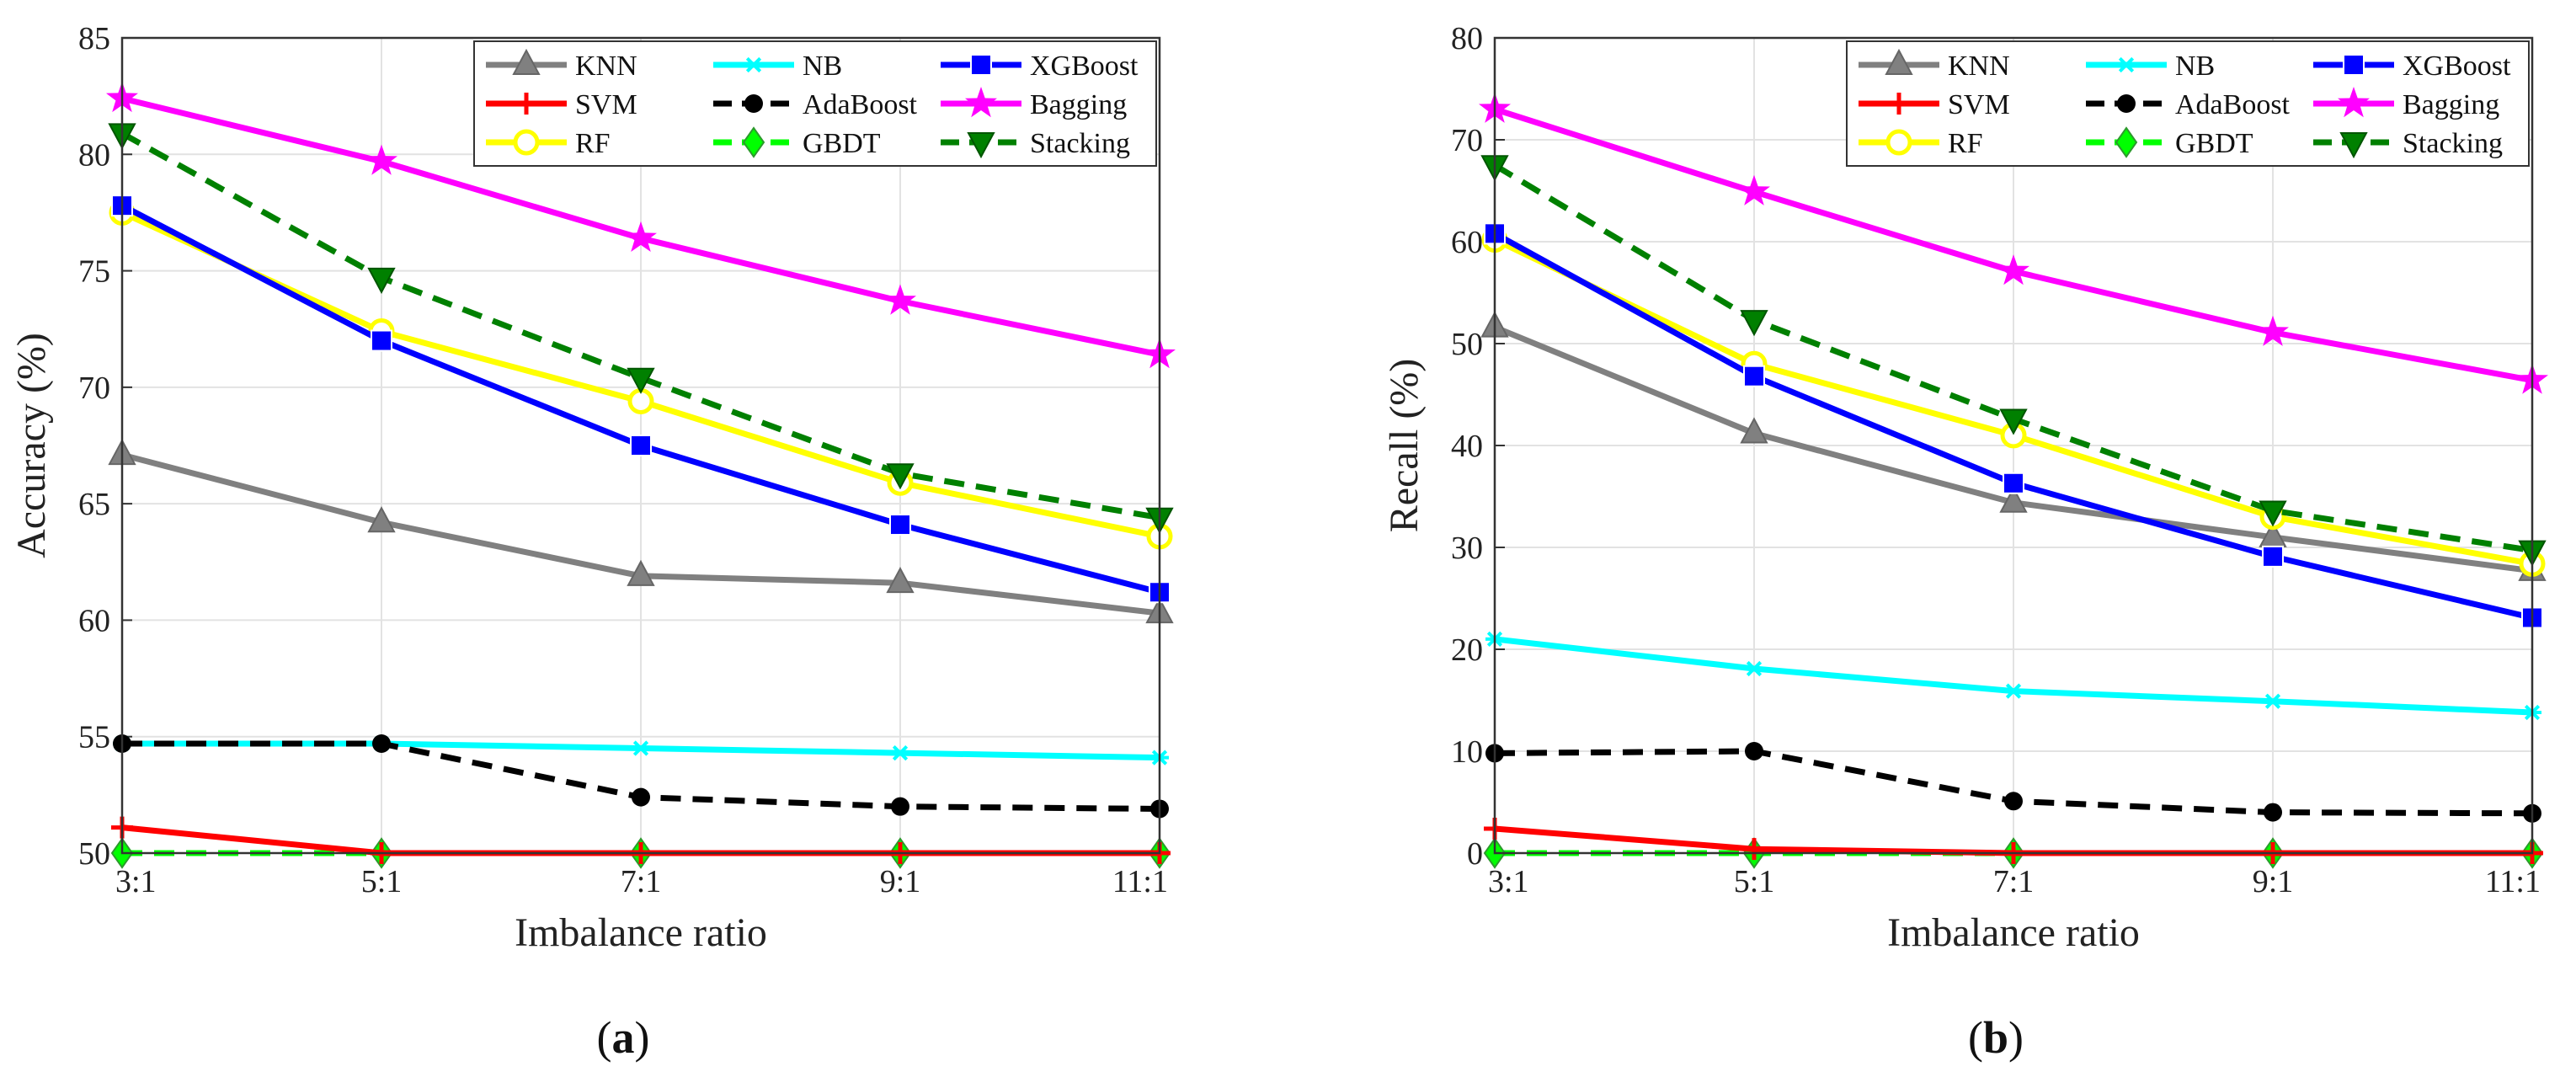 The width and height of the screenshot is (2576, 1083). I want to click on x-tick-label: 3:1, so click(1508, 881).